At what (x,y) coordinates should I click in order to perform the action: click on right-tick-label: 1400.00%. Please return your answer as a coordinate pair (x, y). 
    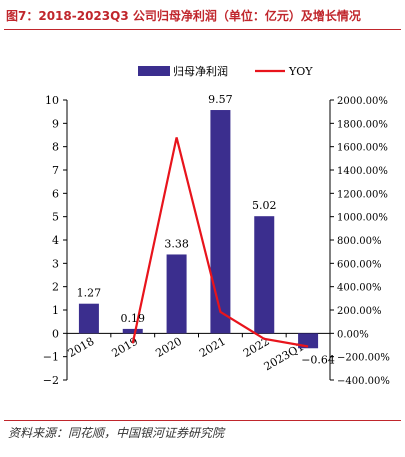
    Looking at the image, I should click on (362, 171).